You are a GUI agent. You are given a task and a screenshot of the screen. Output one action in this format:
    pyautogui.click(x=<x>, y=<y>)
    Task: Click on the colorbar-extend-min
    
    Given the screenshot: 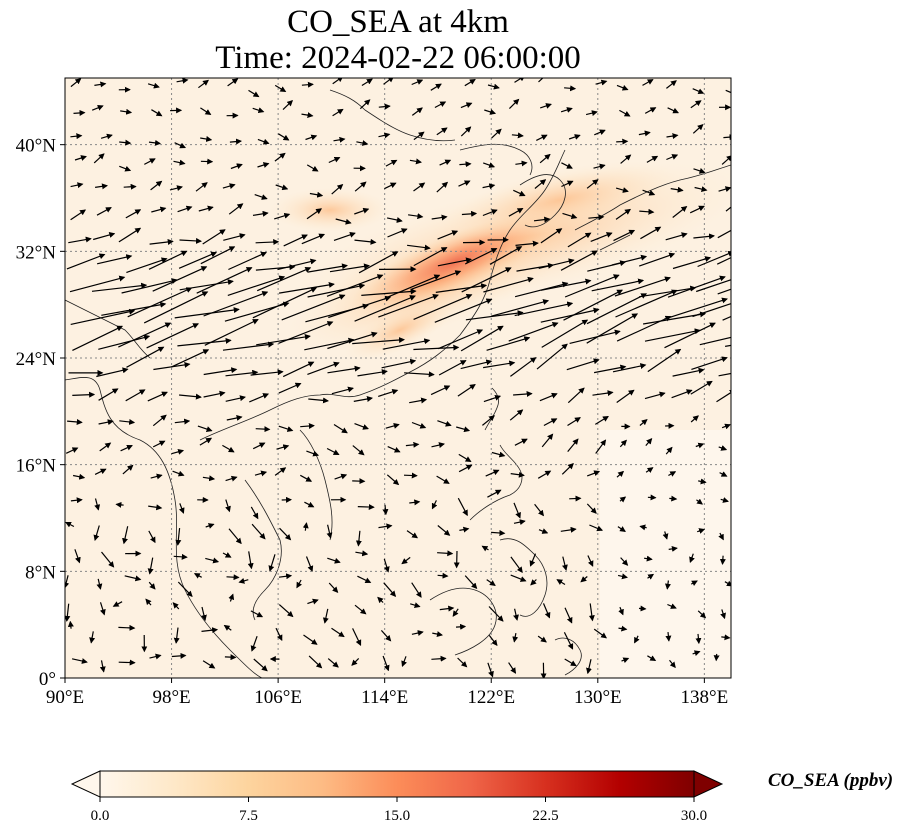 What is the action you would take?
    pyautogui.click(x=85, y=784)
    